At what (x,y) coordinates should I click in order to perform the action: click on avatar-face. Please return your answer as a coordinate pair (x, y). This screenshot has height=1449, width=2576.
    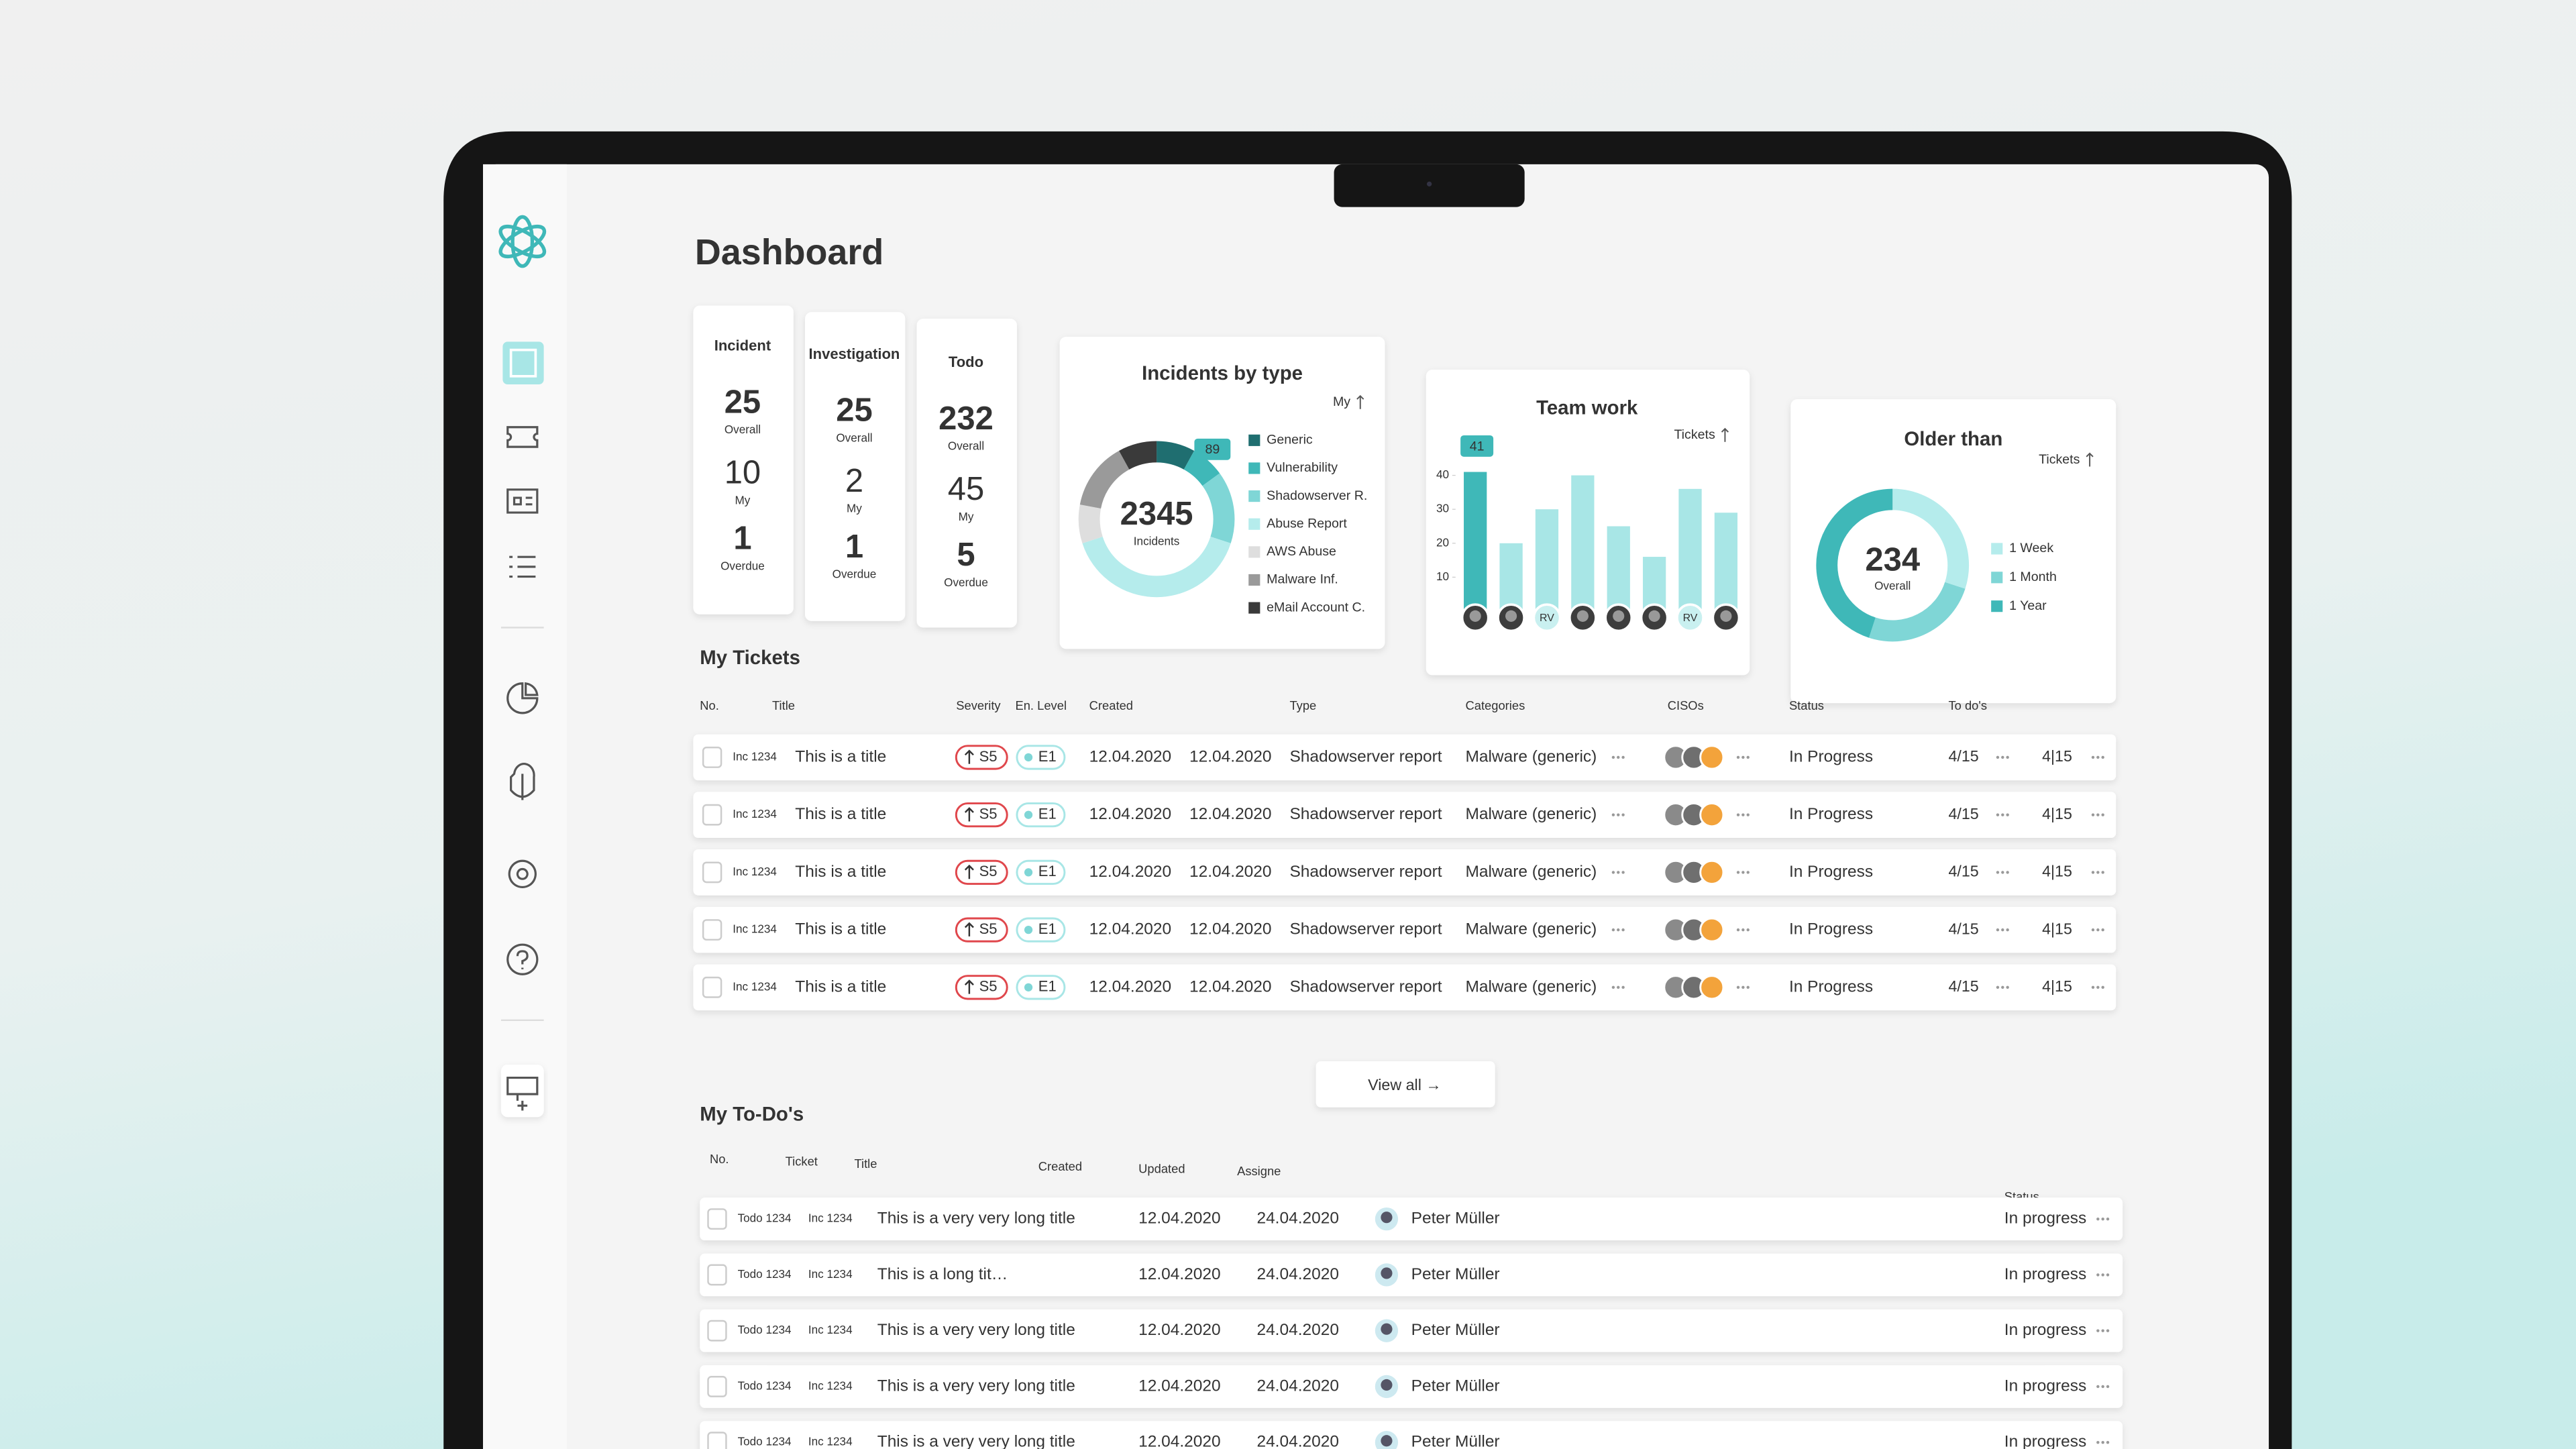
    Looking at the image, I should click on (1511, 616).